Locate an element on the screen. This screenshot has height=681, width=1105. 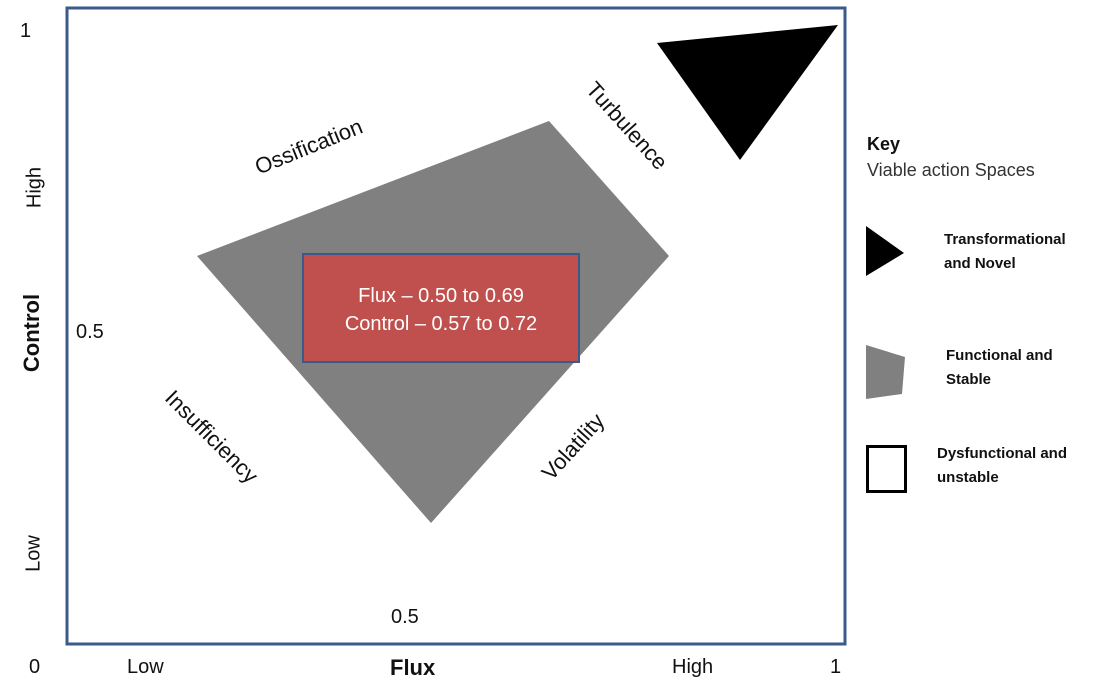
key-item-functional: Functional and Stable is located at coordinates (999, 367).